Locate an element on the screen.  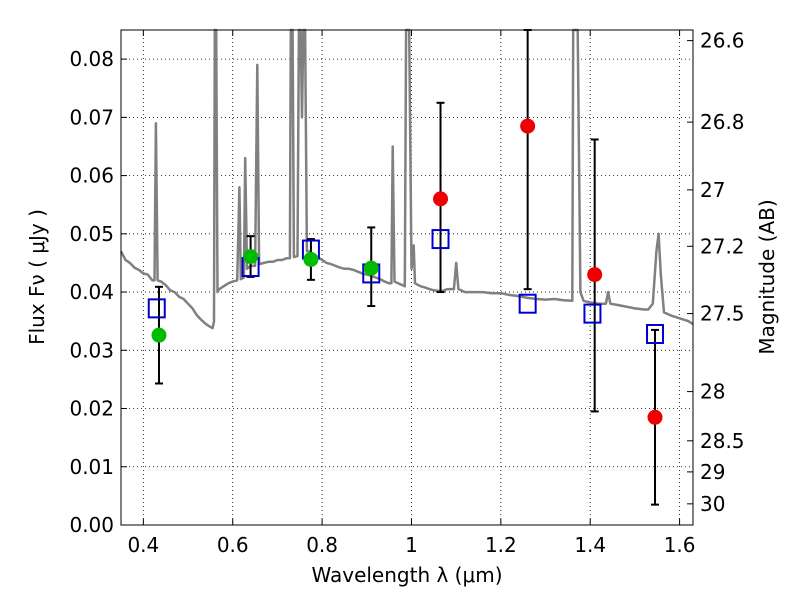
magnitude-tick-label: 27 is located at coordinates (712, 190).